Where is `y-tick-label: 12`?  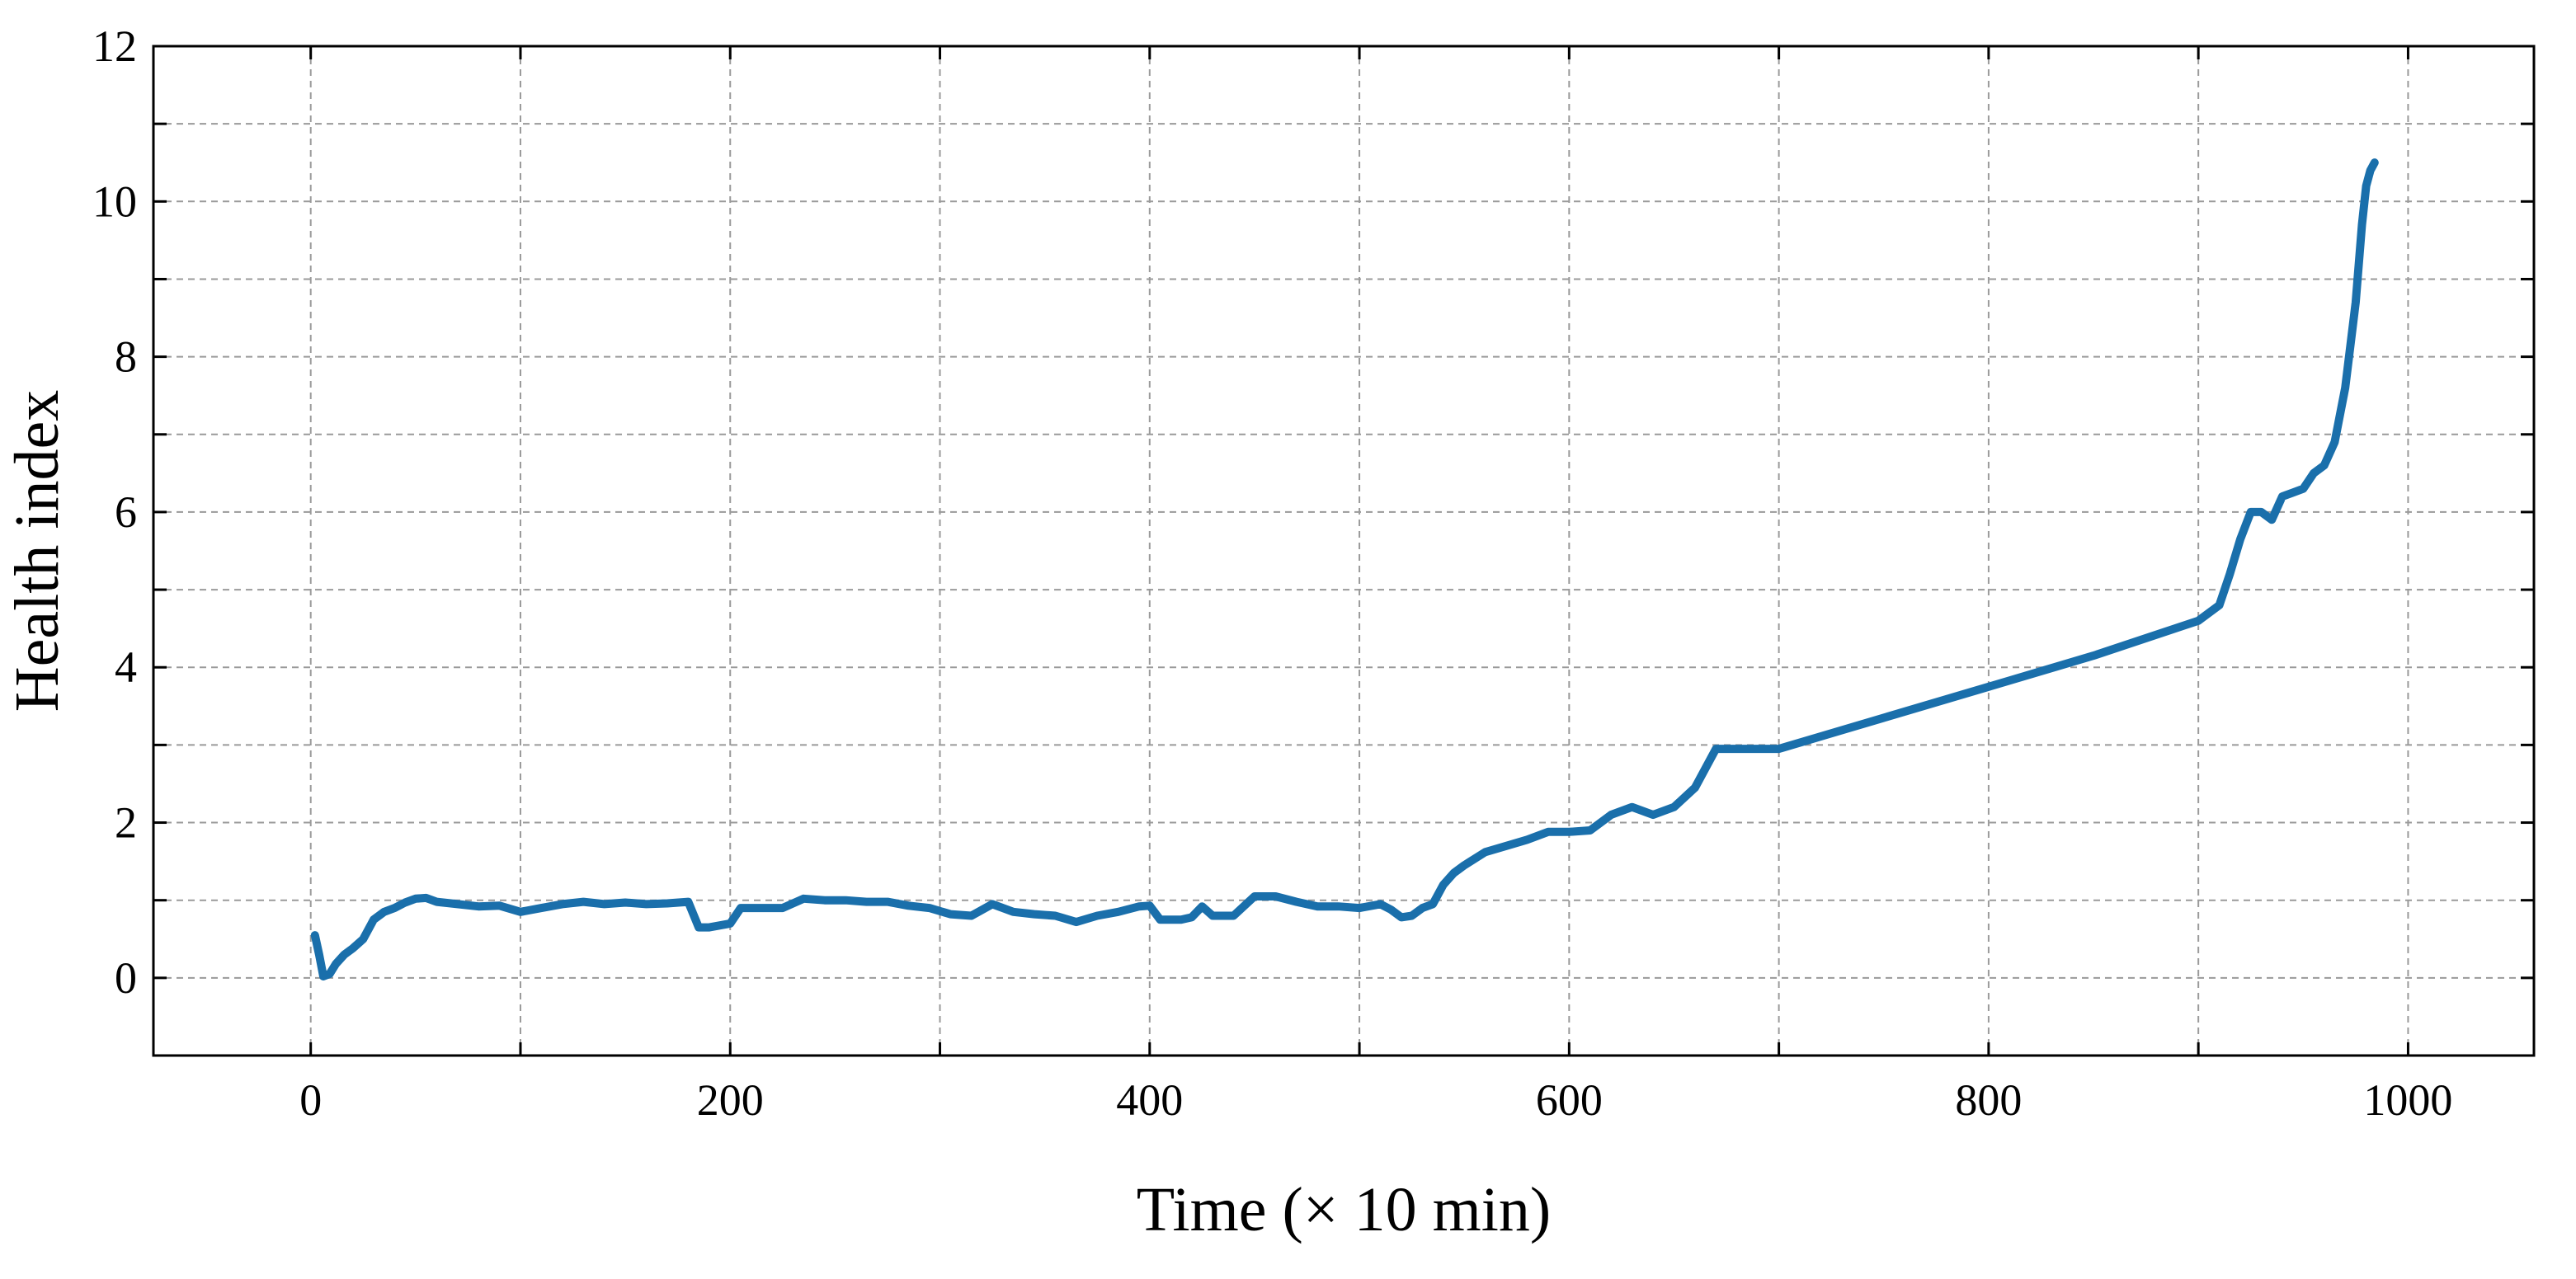
y-tick-label: 12 is located at coordinates (114, 46).